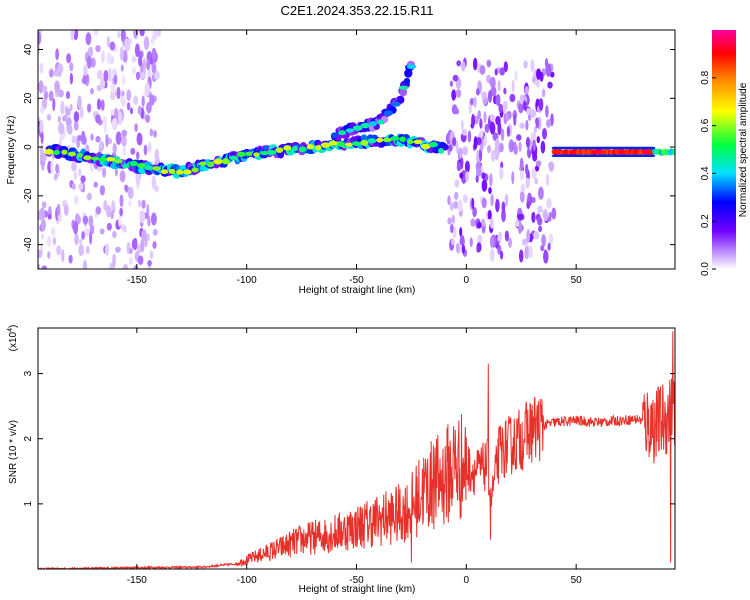  I want to click on y-tick-label: 0, so click(28, 147).